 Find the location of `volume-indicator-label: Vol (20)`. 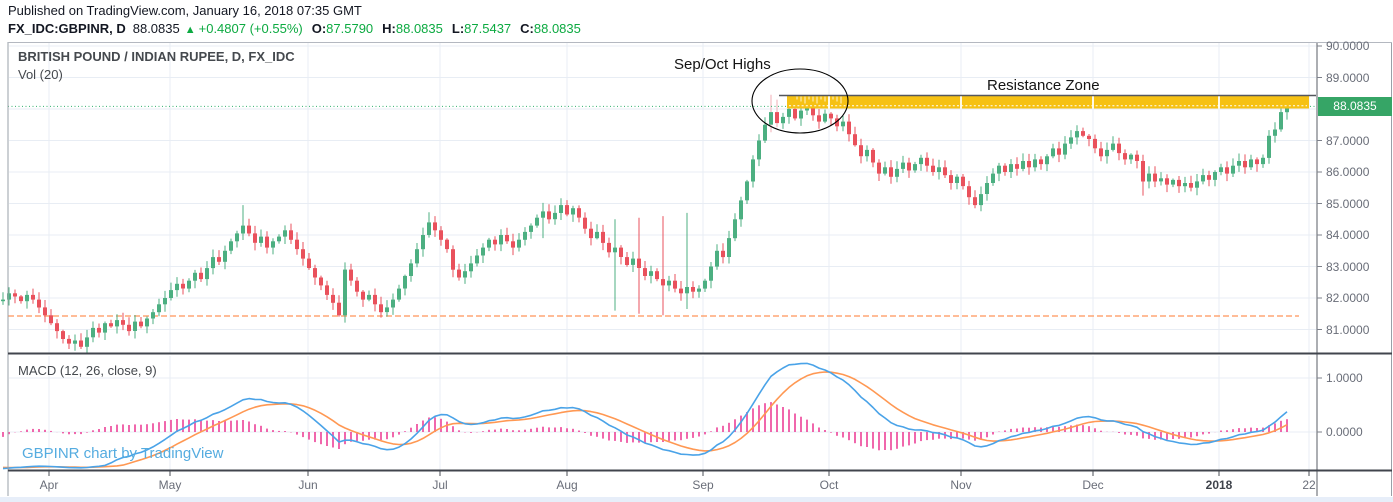

volume-indicator-label: Vol (20) is located at coordinates (40, 74).